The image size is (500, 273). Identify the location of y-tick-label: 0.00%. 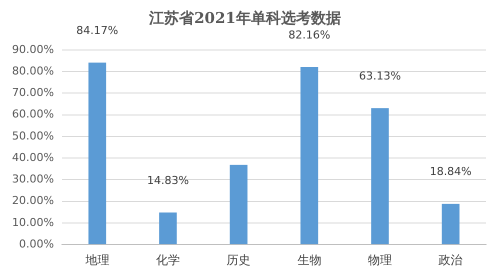
(36, 243).